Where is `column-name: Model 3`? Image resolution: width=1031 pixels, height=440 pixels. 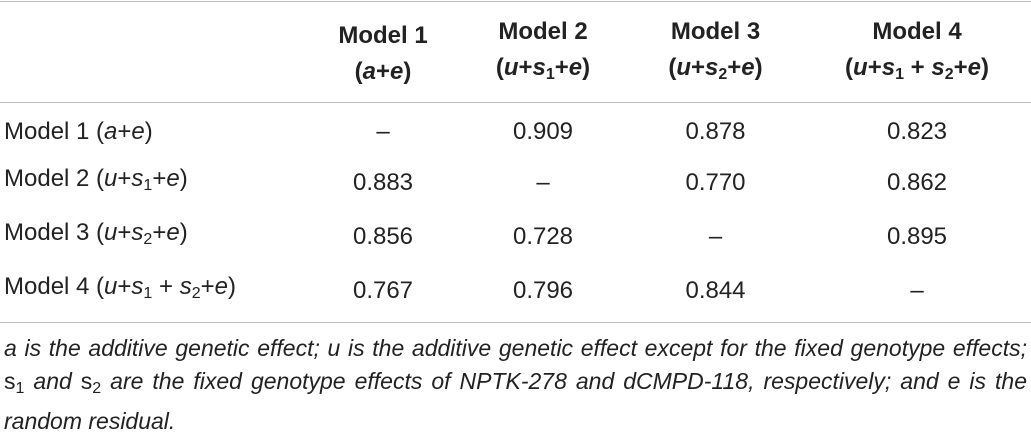
column-name: Model 3 is located at coordinates (715, 31).